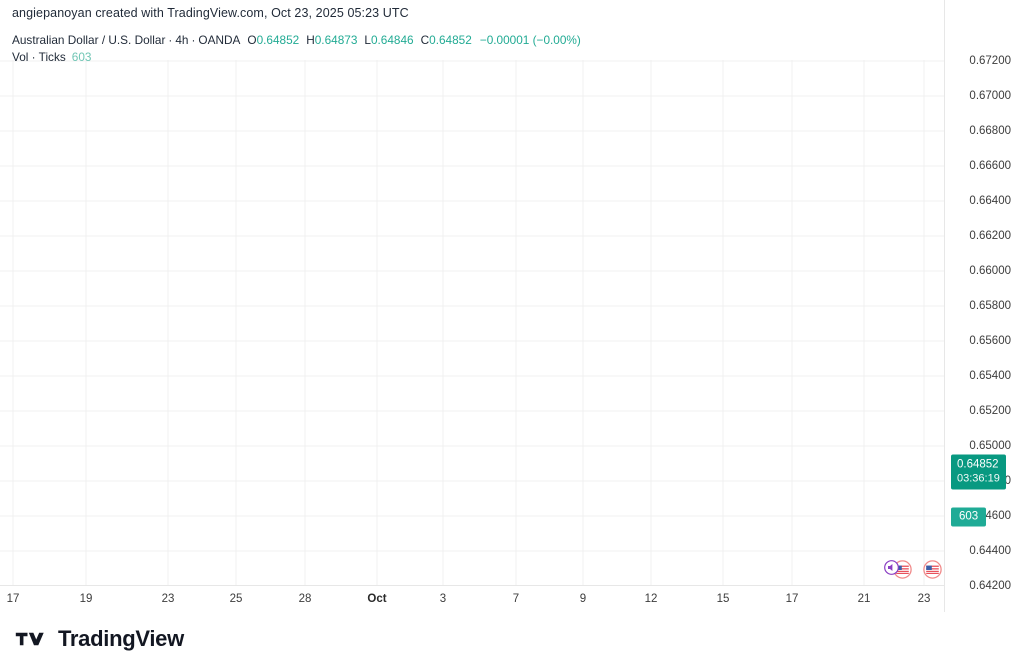 The image size is (1024, 665). What do you see at coordinates (990, 306) in the screenshot?
I see `price-axis-label: 0.65800` at bounding box center [990, 306].